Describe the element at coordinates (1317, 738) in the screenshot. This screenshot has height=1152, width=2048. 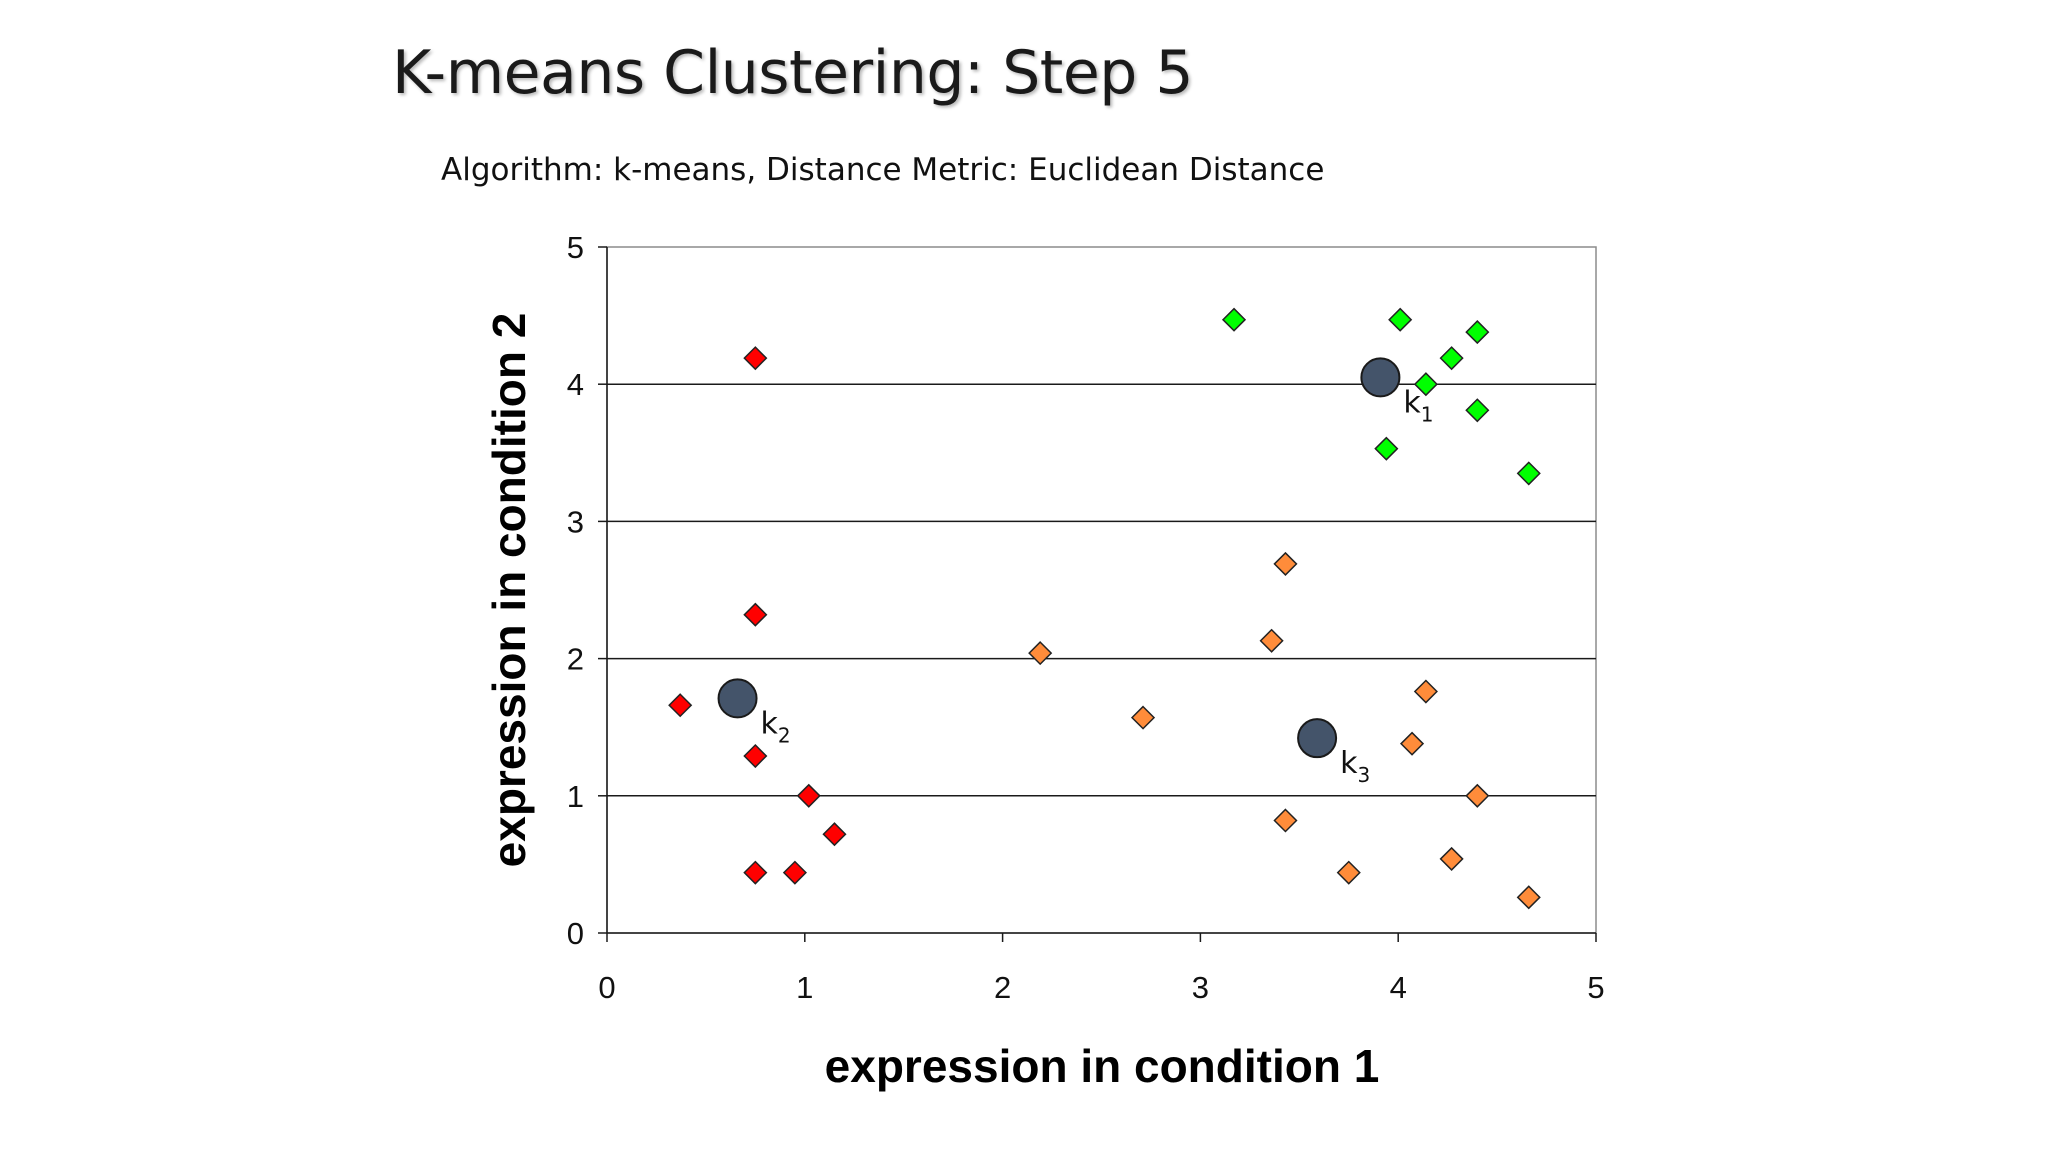
I see `centroid-k3` at that location.